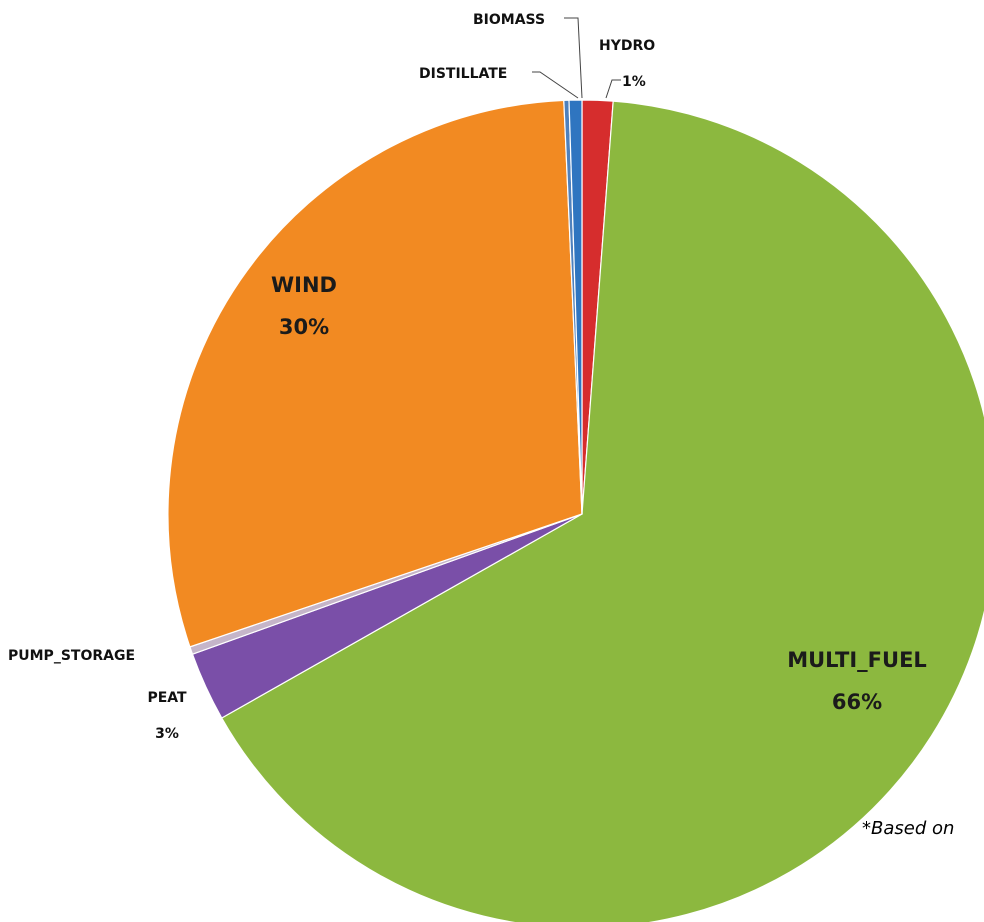 The width and height of the screenshot is (984, 922). I want to click on distillate-leader-line, so click(555, 85).